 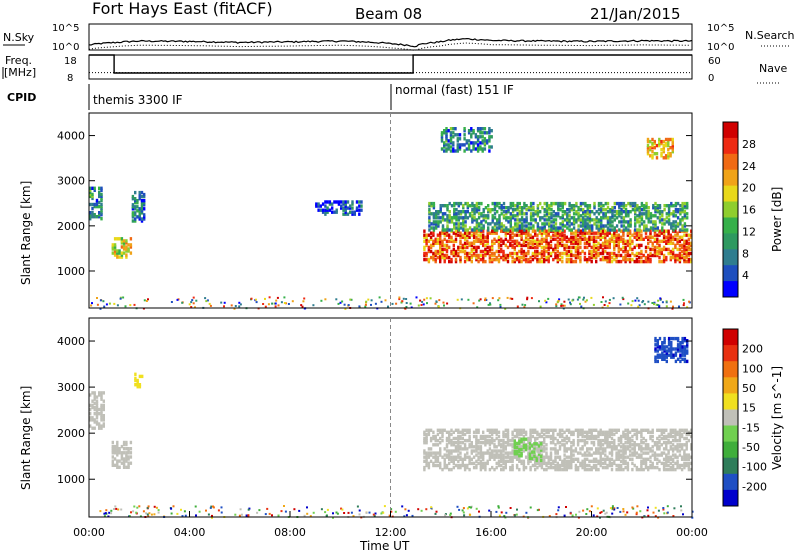 I want to click on near-range-speckle, so click(x=390, y=303).